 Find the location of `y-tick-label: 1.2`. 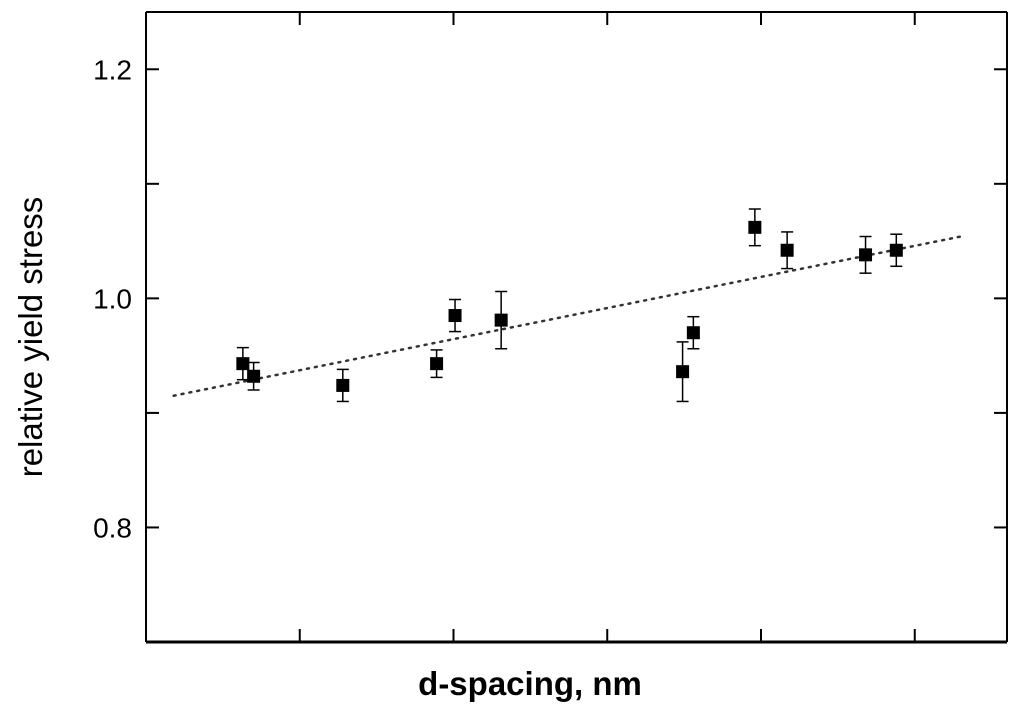

y-tick-label: 1.2 is located at coordinates (112, 69).